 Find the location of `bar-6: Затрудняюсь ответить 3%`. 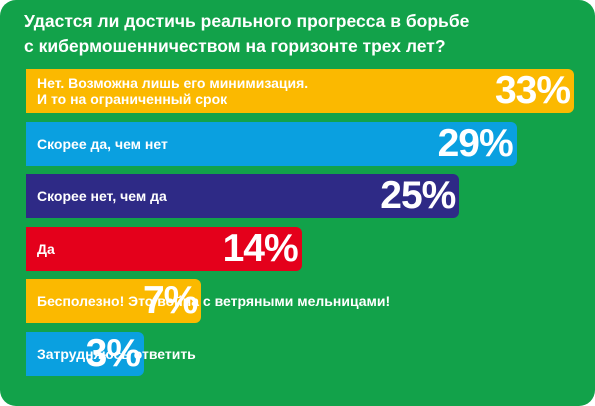

bar-6: Затрудняюсь ответить 3% is located at coordinates (111, 353).